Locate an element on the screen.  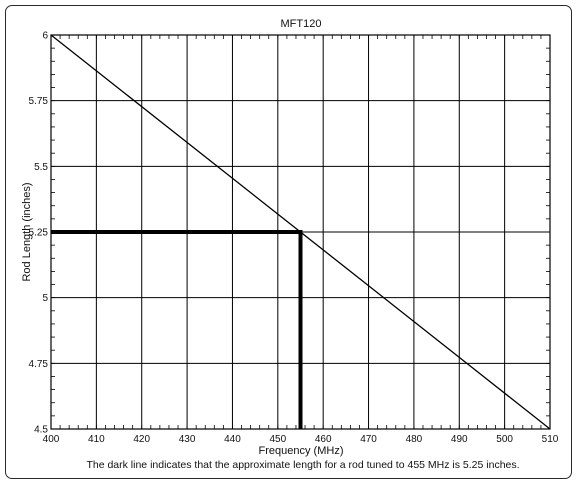
x-tick-label: 480 is located at coordinates (414, 439).